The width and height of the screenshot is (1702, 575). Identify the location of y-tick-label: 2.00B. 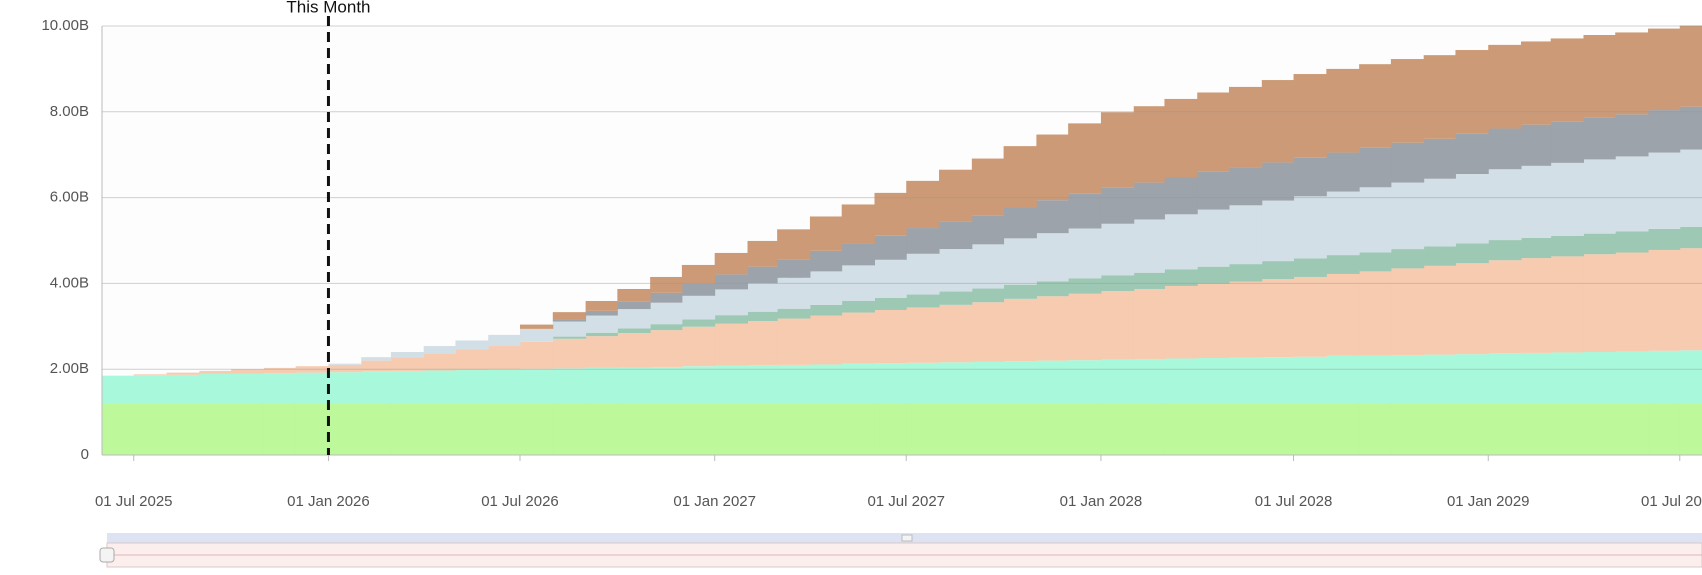
(69, 368).